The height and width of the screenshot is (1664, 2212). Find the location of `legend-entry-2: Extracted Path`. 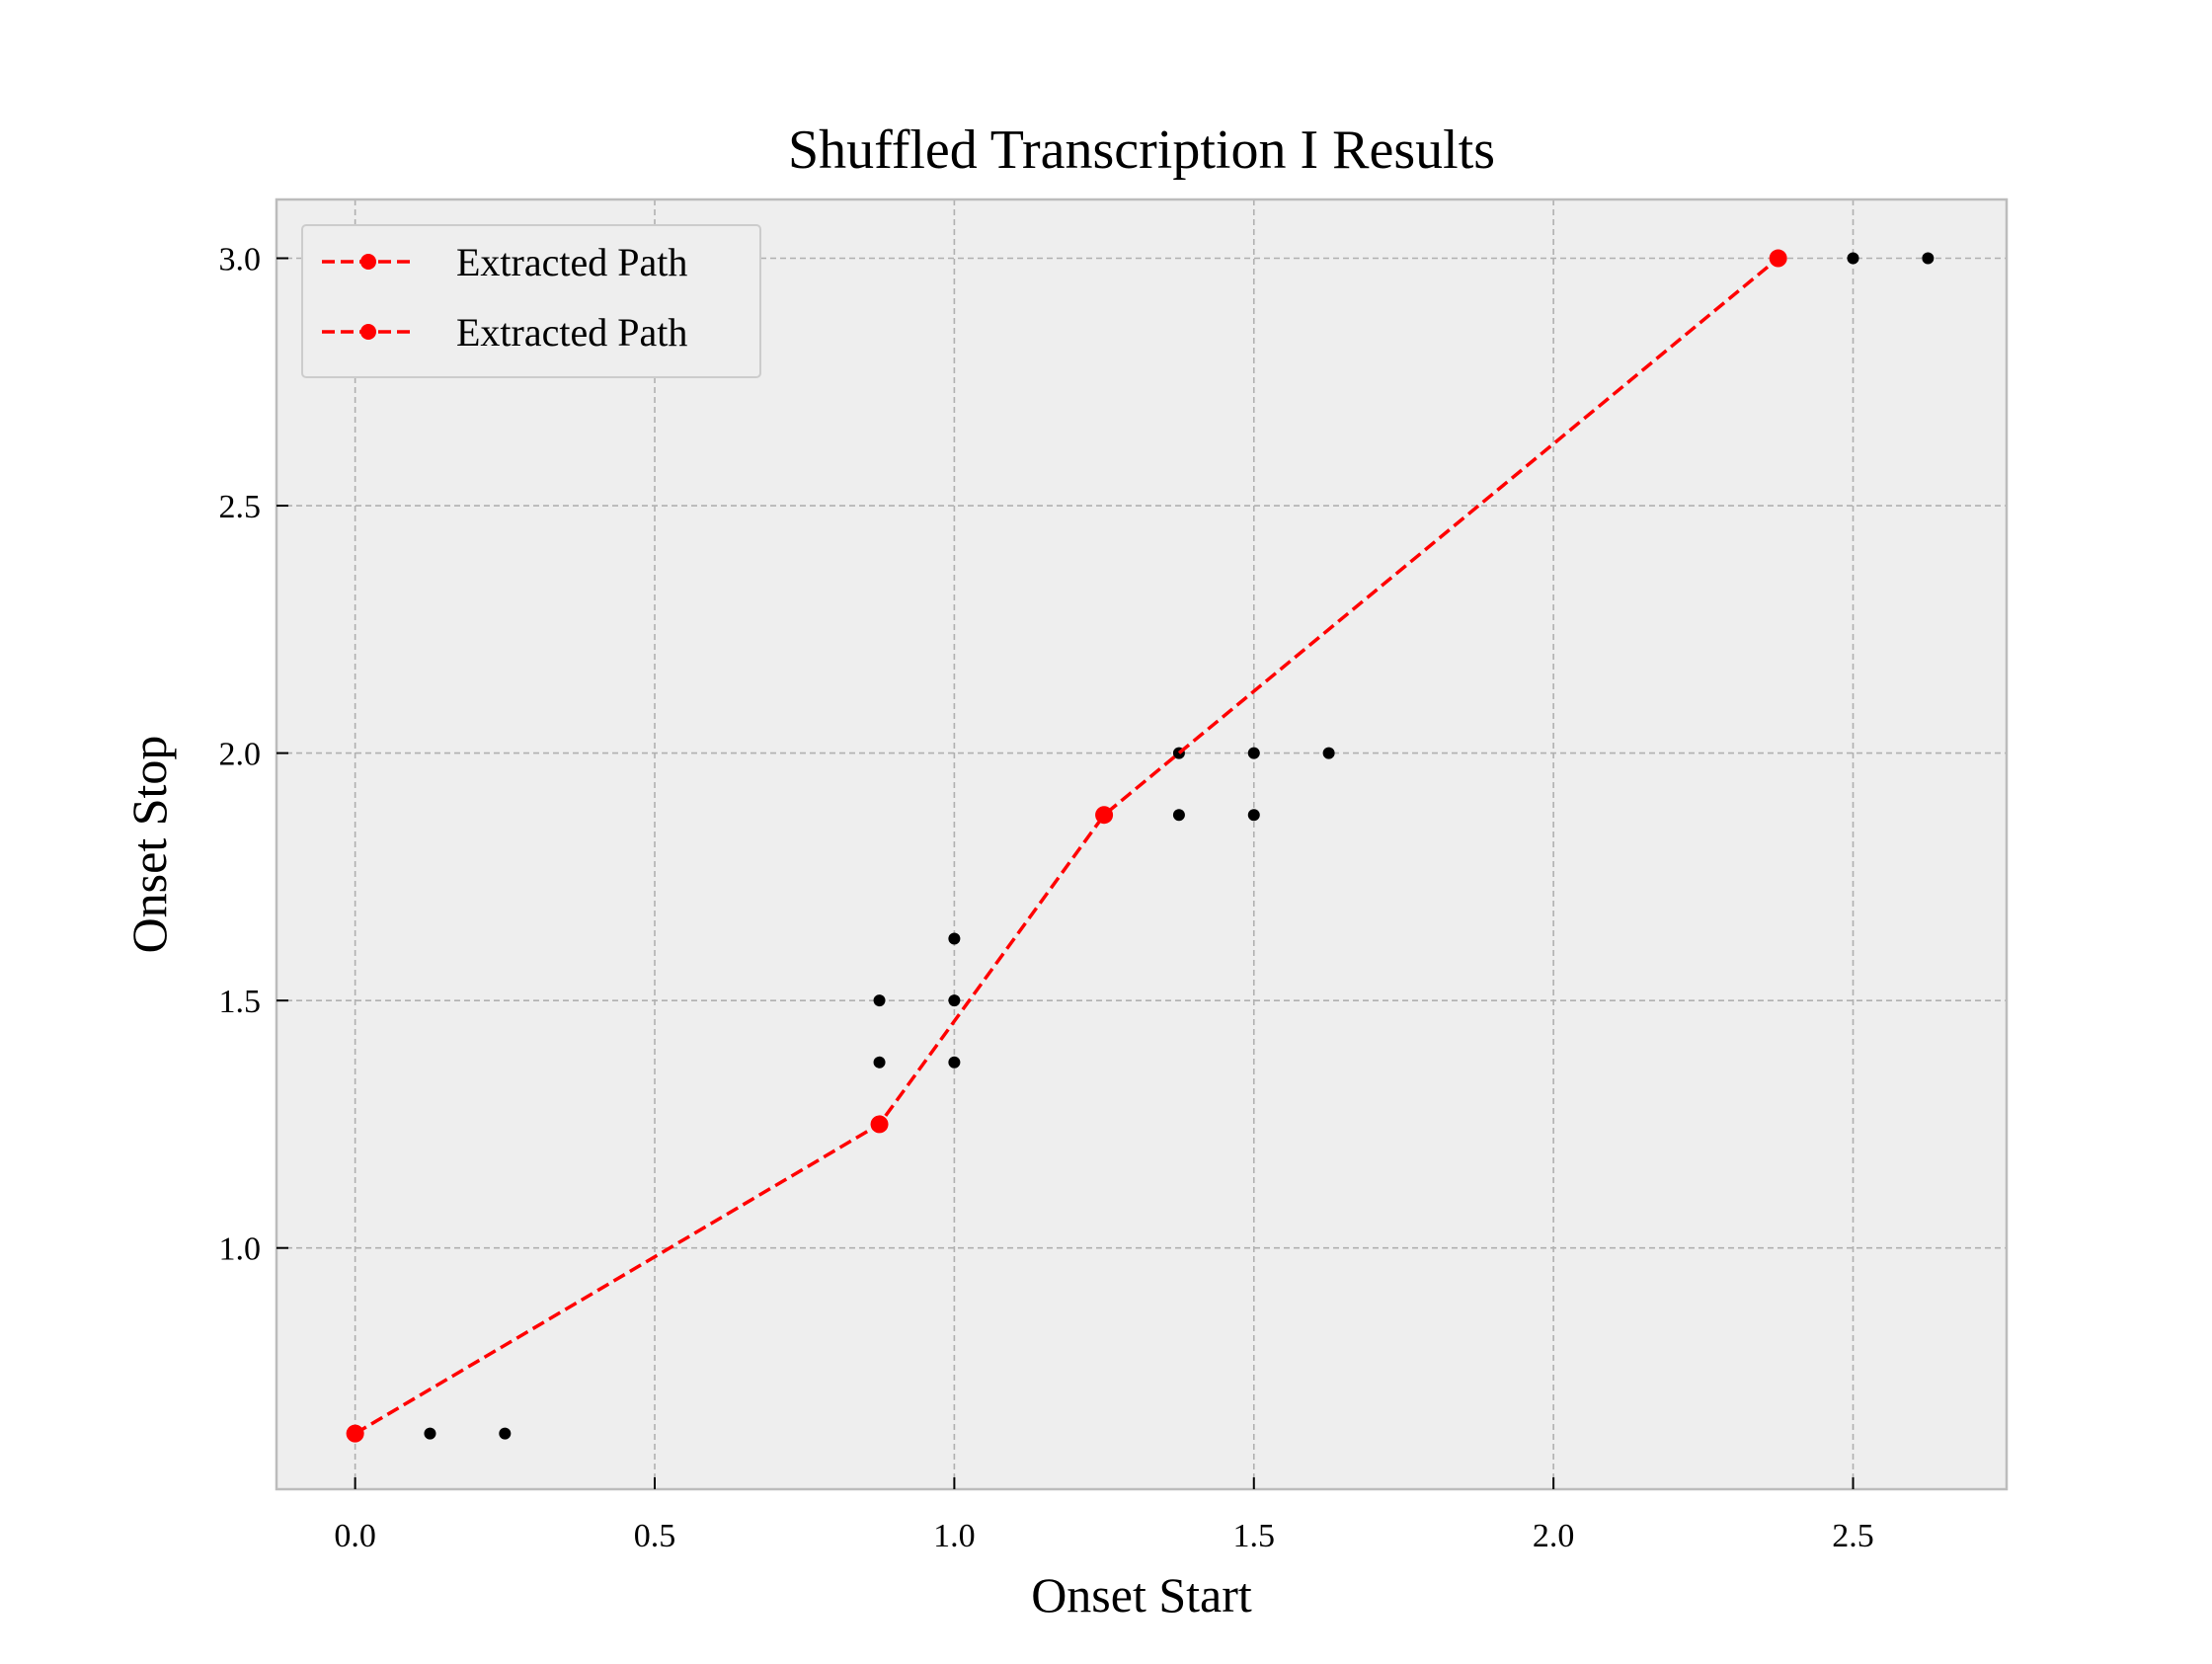

legend-entry-2: Extracted Path is located at coordinates (571, 332).